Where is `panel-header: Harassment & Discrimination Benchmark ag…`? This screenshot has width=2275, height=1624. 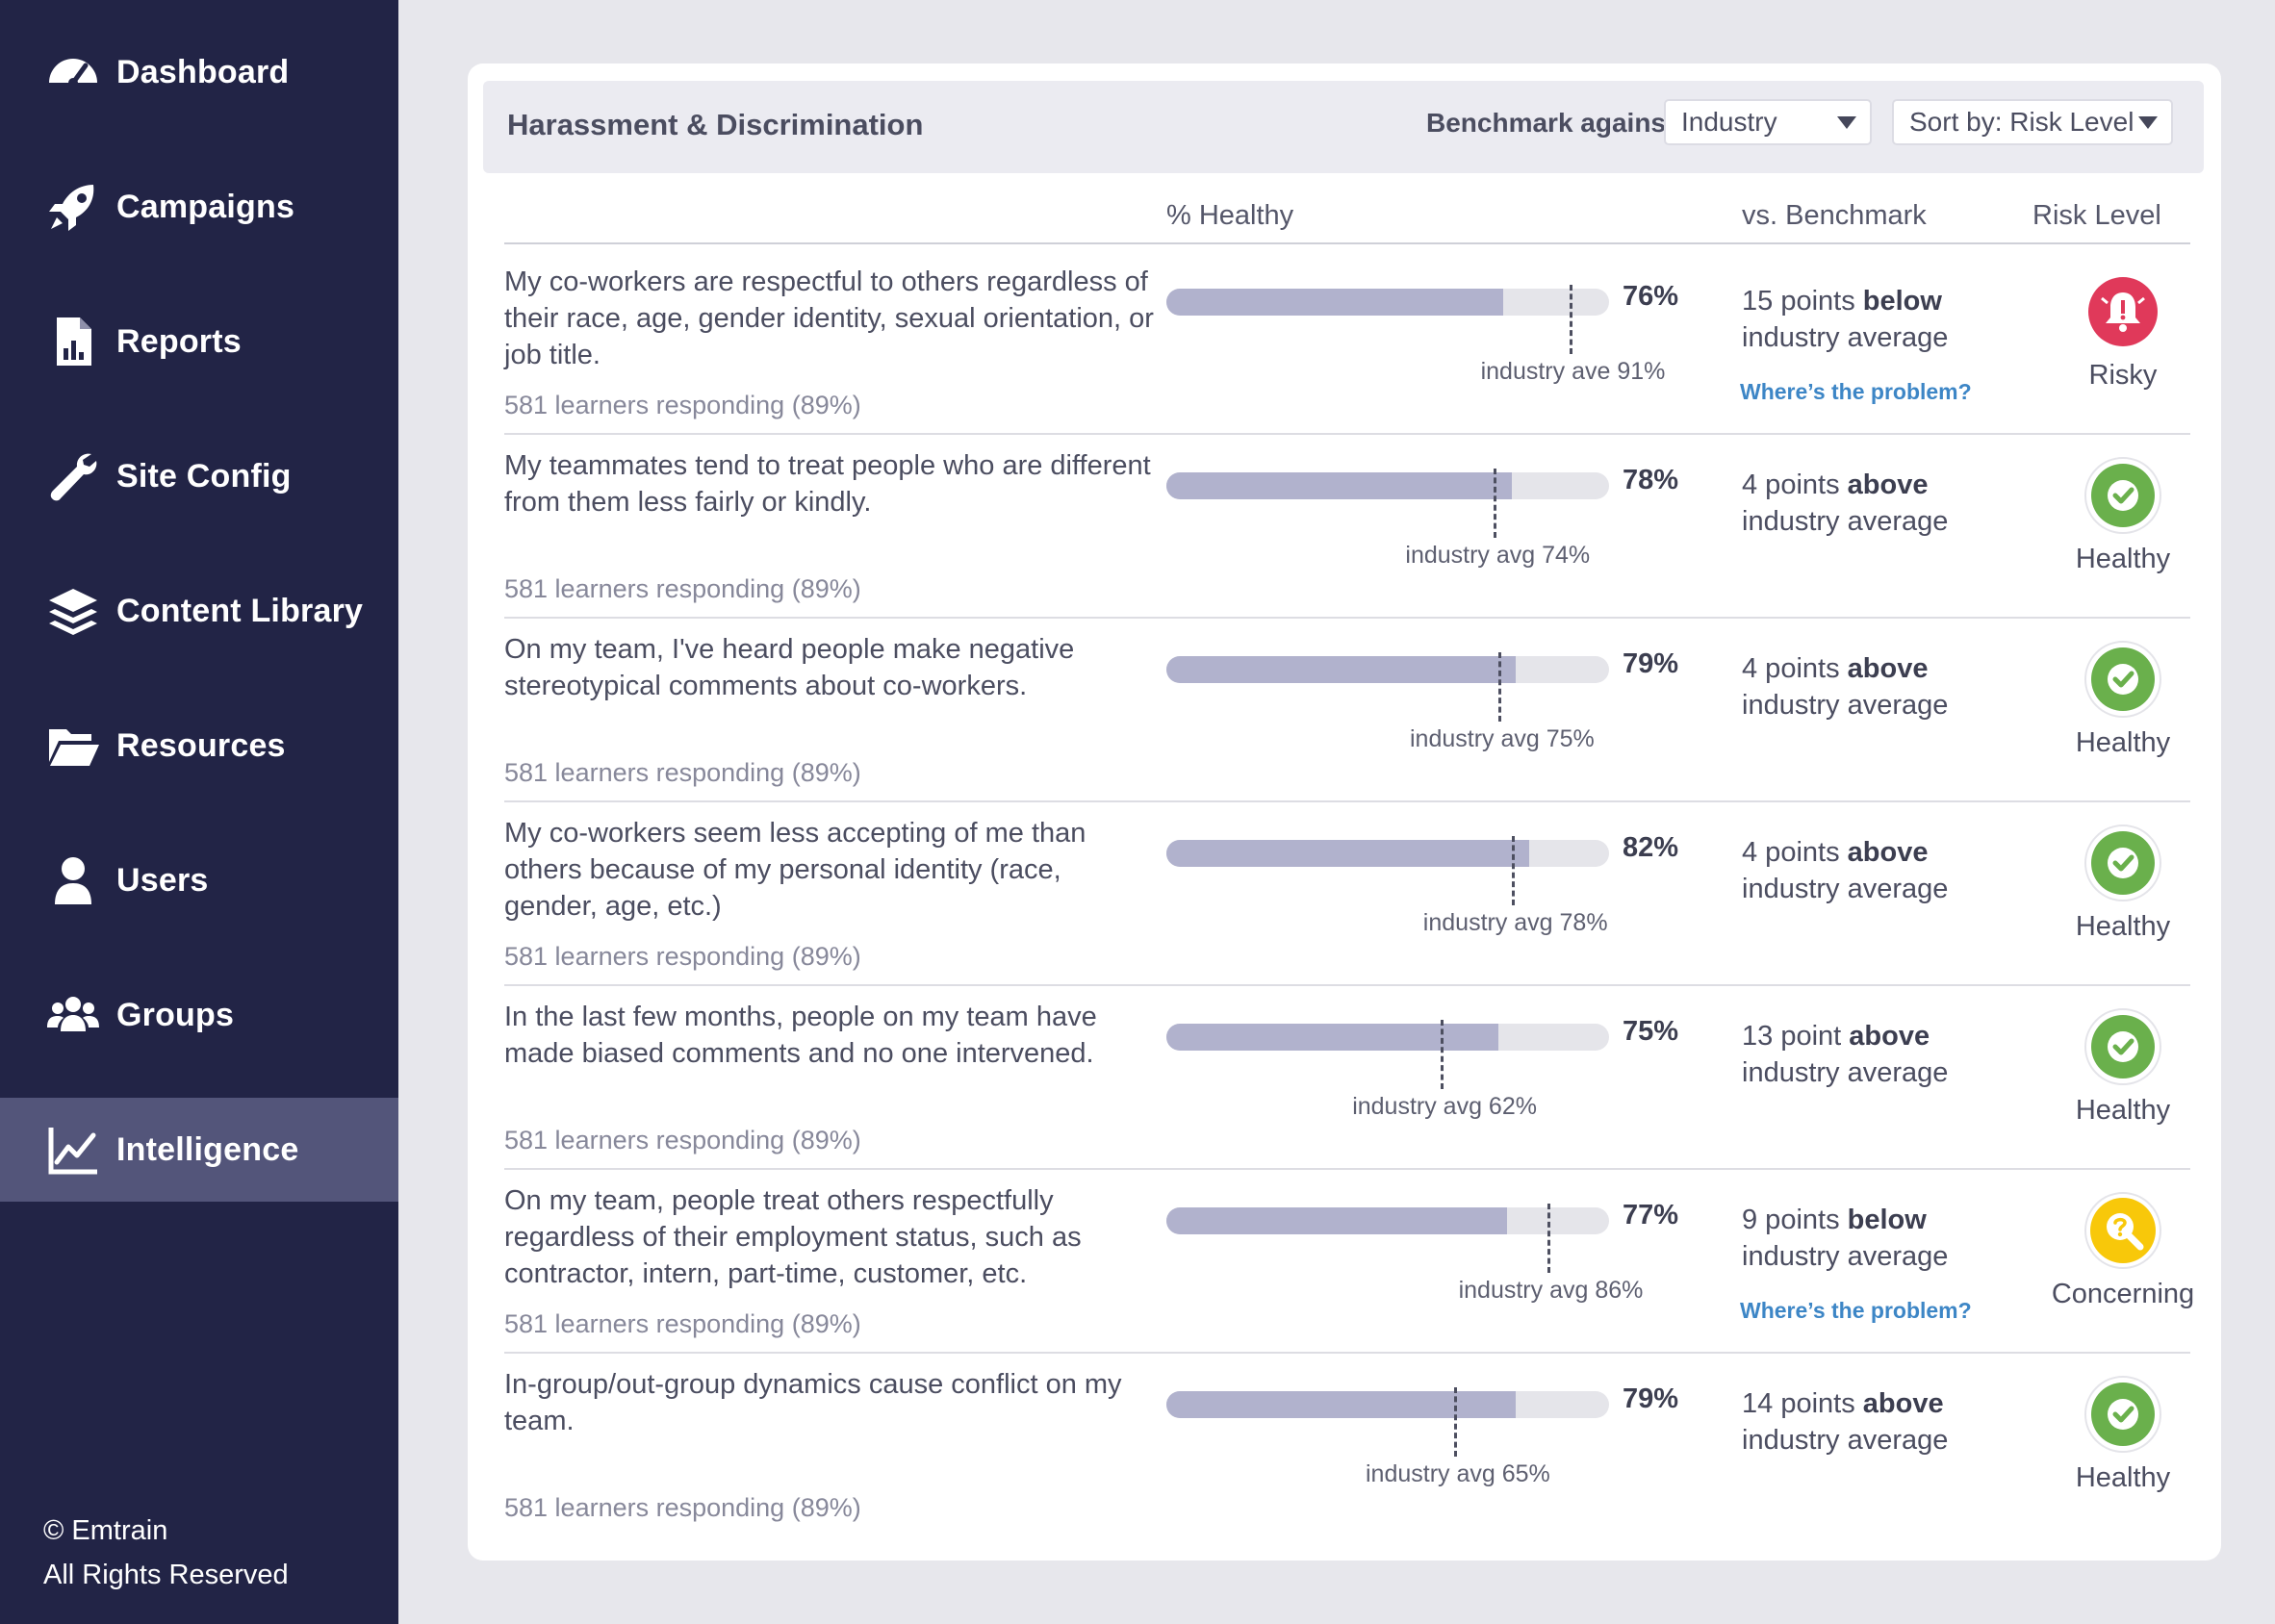 panel-header: Harassment & Discrimination Benchmark ag… is located at coordinates (1343, 127).